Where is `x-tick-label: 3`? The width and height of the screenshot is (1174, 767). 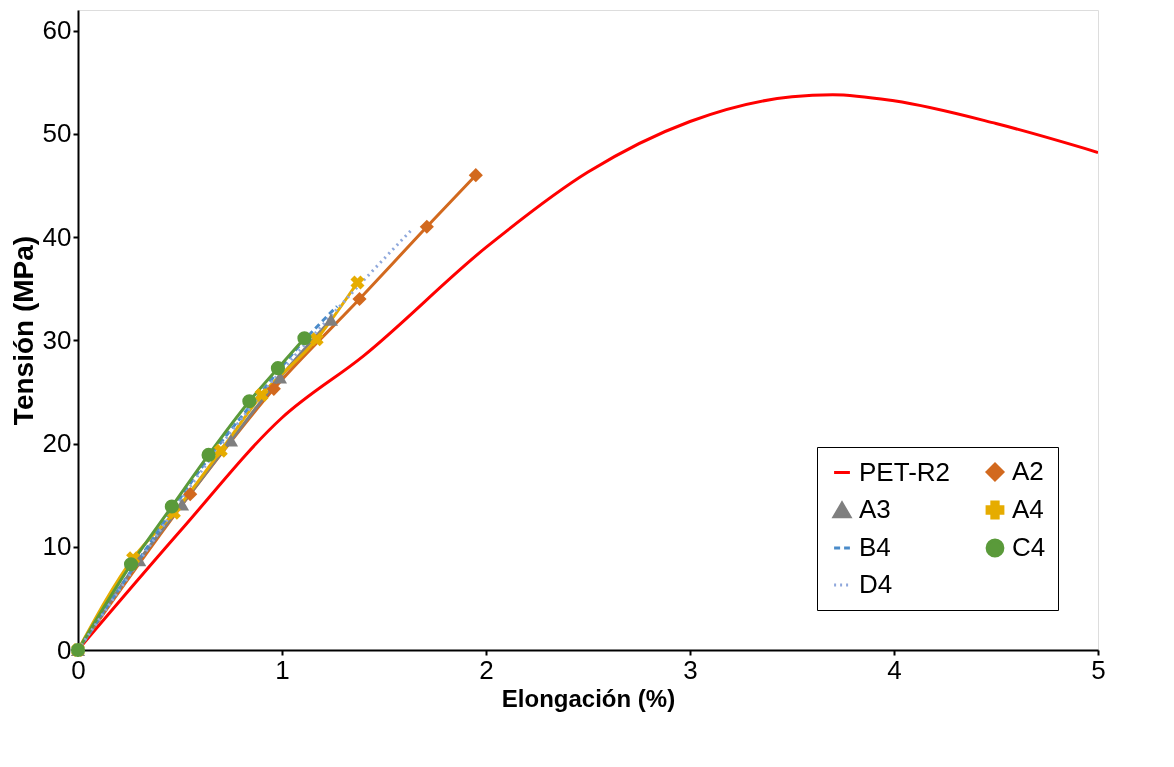 x-tick-label: 3 is located at coordinates (690, 669).